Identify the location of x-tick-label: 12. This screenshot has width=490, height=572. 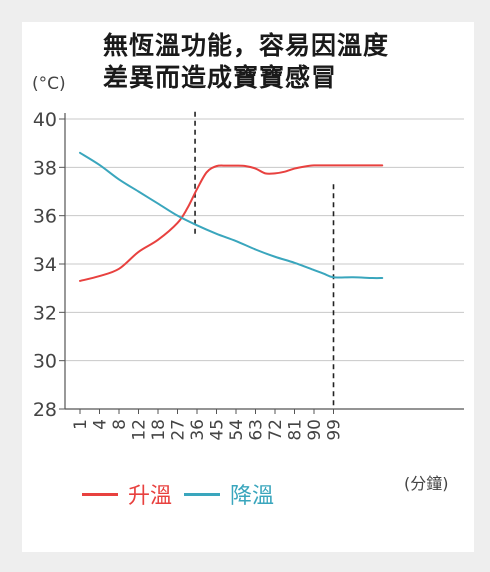
(140, 430).